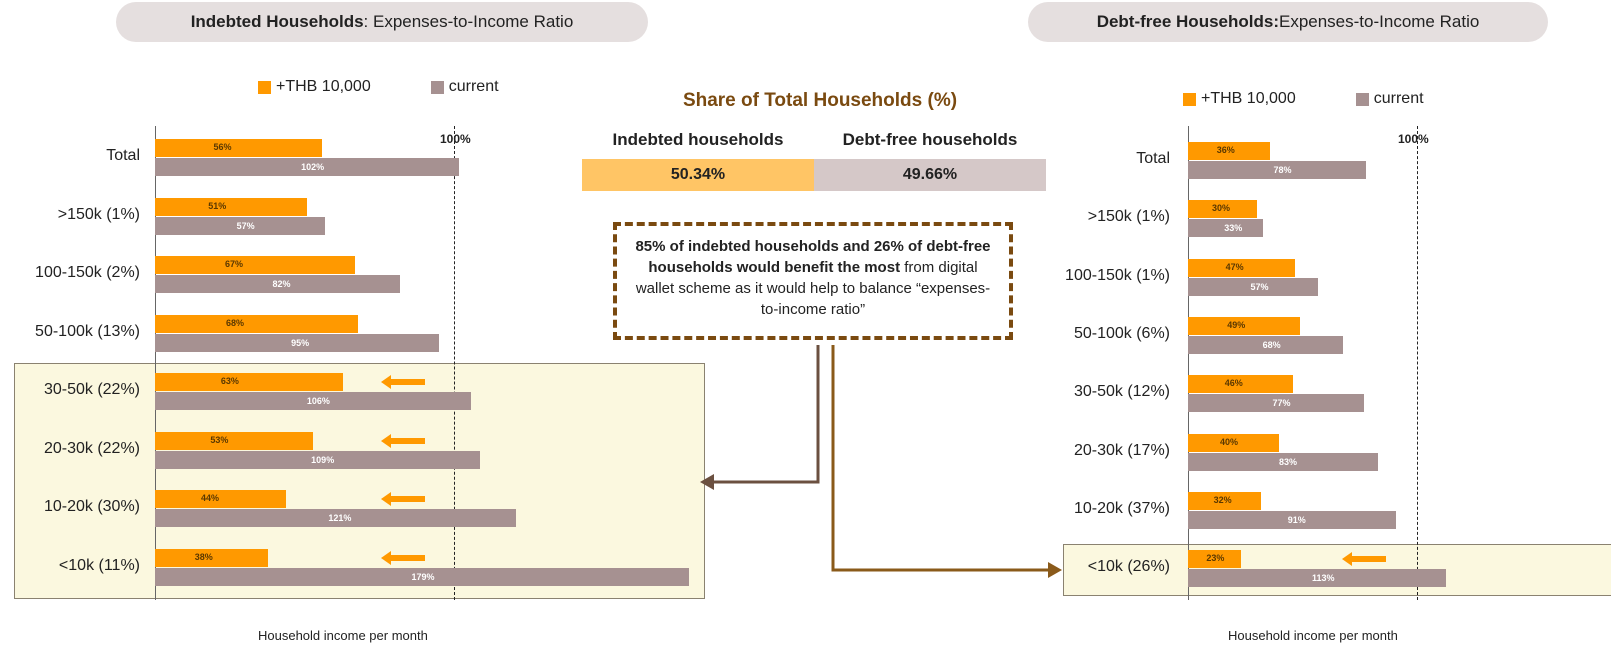 The width and height of the screenshot is (1611, 658). What do you see at coordinates (1333, 99) in the screenshot?
I see `right-legend: +THB 10,000 current` at bounding box center [1333, 99].